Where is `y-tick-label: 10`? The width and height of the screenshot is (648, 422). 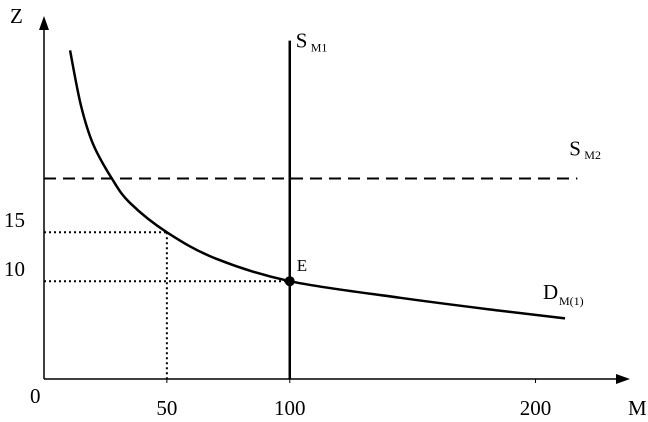
y-tick-label: 10 is located at coordinates (14, 269).